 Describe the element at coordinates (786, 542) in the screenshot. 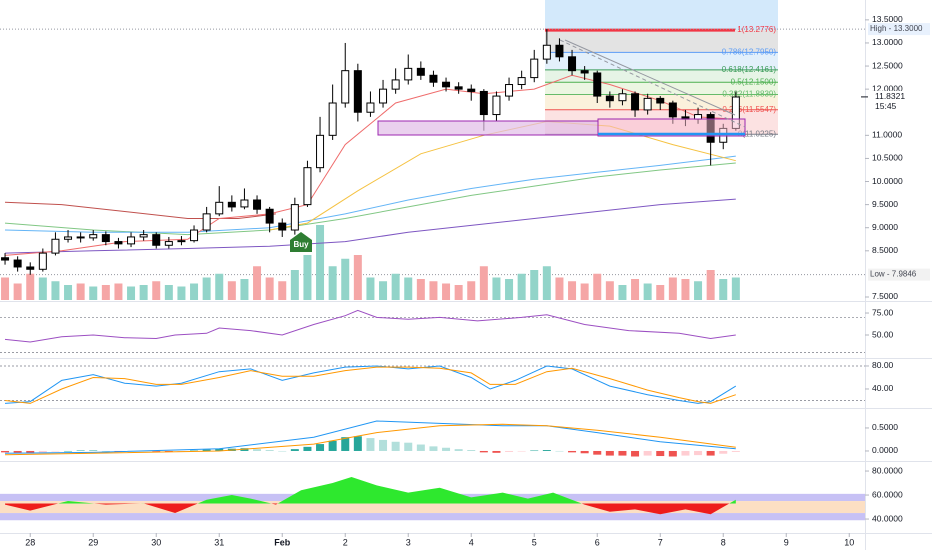

I see `x-tick-label: 9` at that location.